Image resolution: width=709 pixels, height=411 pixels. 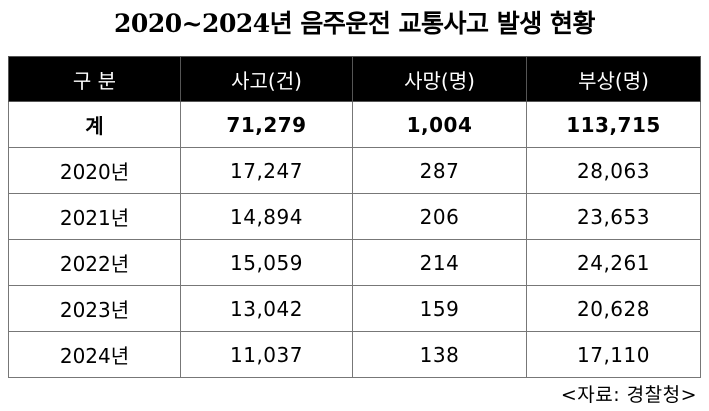 What do you see at coordinates (613, 308) in the screenshot?
I see `row-injuries: 20,628` at bounding box center [613, 308].